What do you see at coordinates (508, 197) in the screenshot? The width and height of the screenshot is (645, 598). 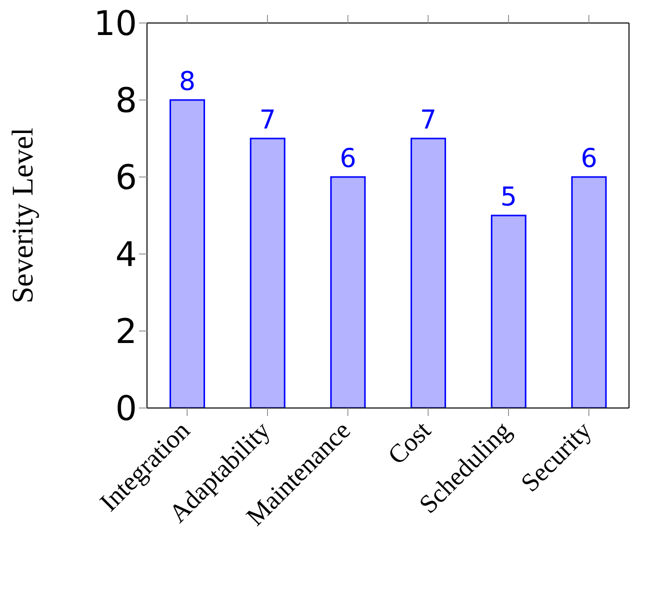 I see `data-label: 5` at bounding box center [508, 197].